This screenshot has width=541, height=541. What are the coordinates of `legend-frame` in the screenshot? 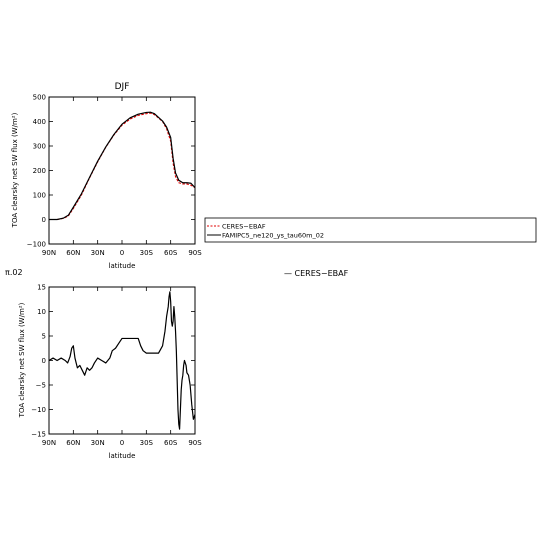 It's located at (370, 230).